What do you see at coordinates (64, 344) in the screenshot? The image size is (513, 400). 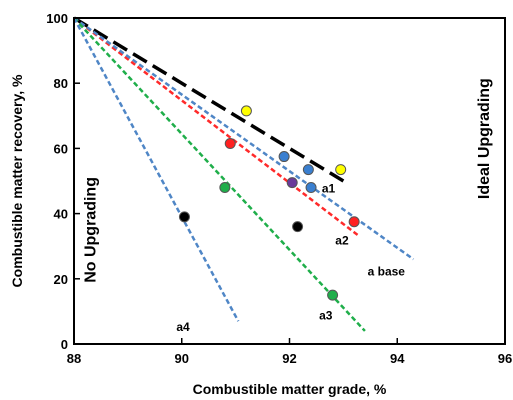 I see `y-tick-label: 0` at bounding box center [64, 344].